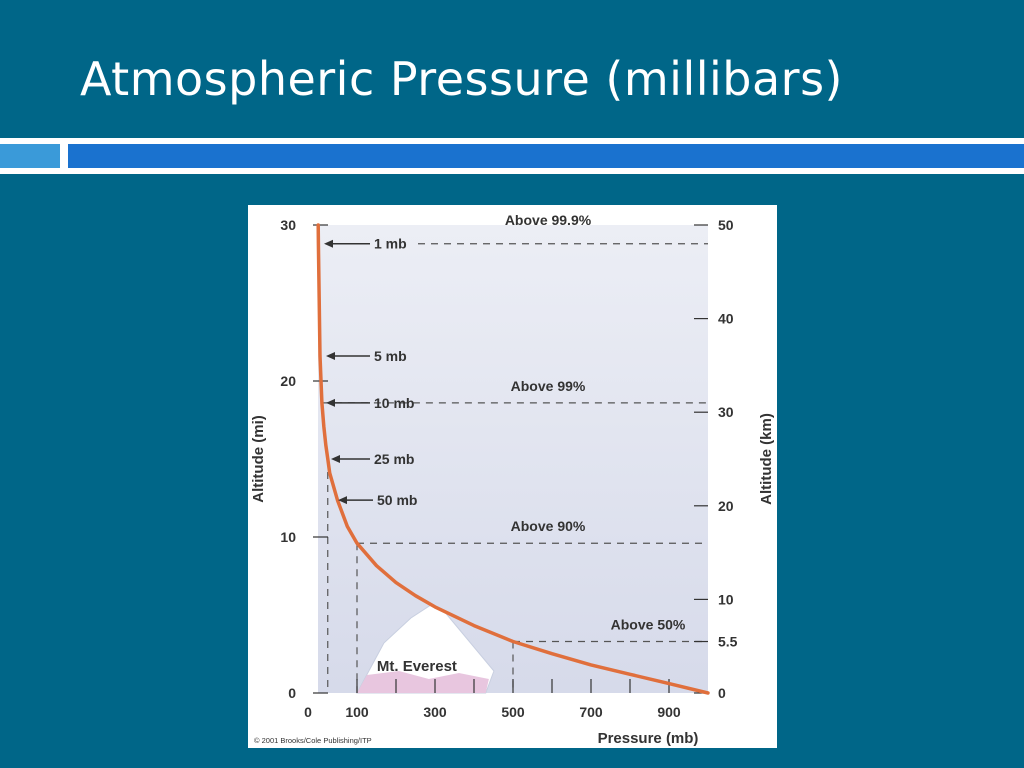  Describe the element at coordinates (313, 740) in the screenshot. I see `copyright-credit: © 2001 Brooks/Cole Publishing/ITP` at that location.